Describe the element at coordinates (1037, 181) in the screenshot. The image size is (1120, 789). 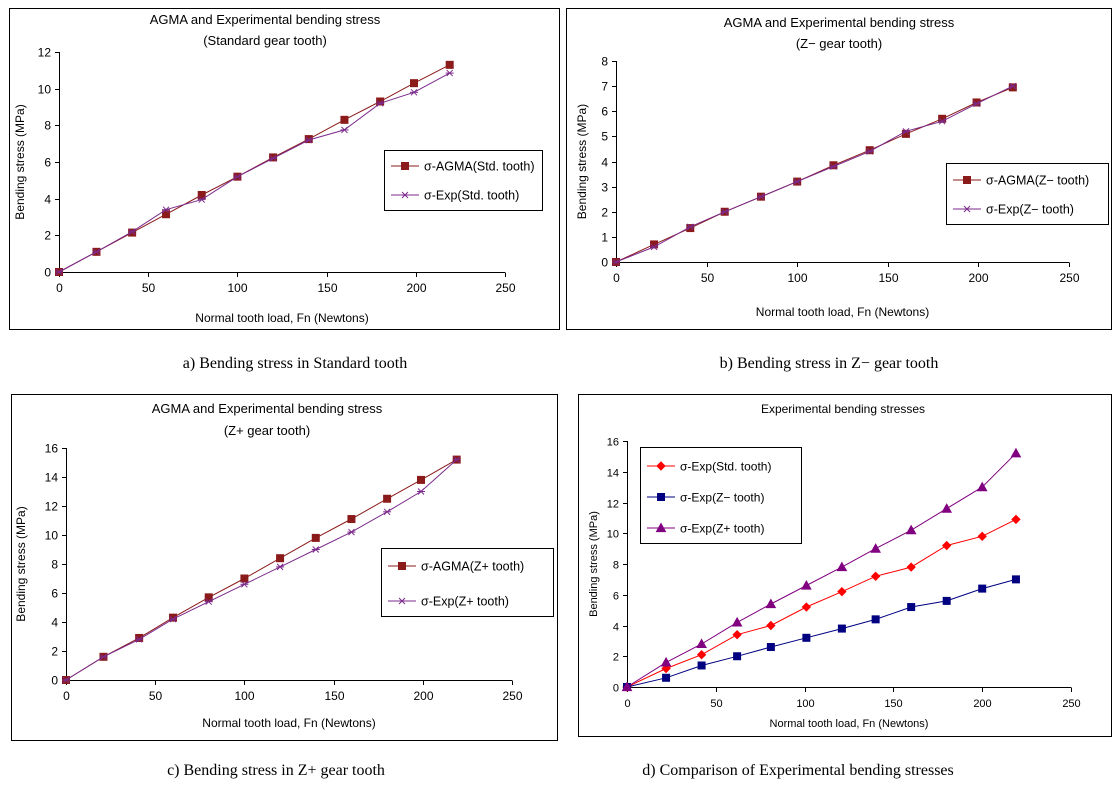
I see `legend-label: σ-AGMA(Z− tooth)` at that location.